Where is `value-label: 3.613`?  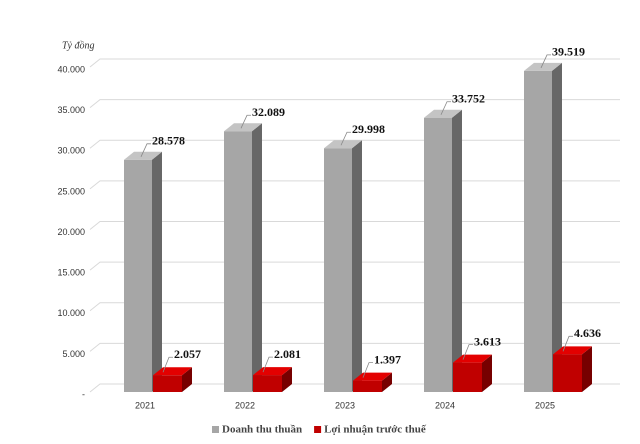
value-label: 3.613 is located at coordinates (487, 341).